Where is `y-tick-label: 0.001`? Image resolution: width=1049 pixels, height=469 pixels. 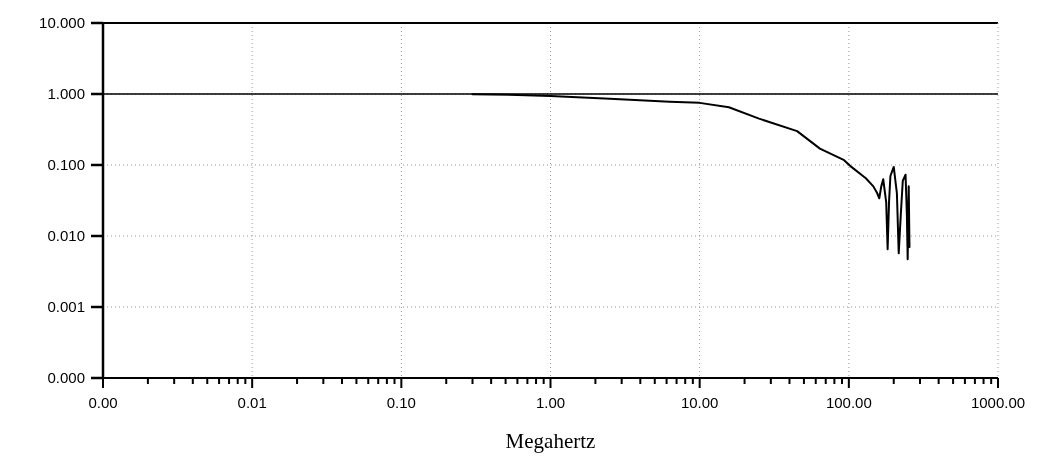
y-tick-label: 0.001 is located at coordinates (66, 307).